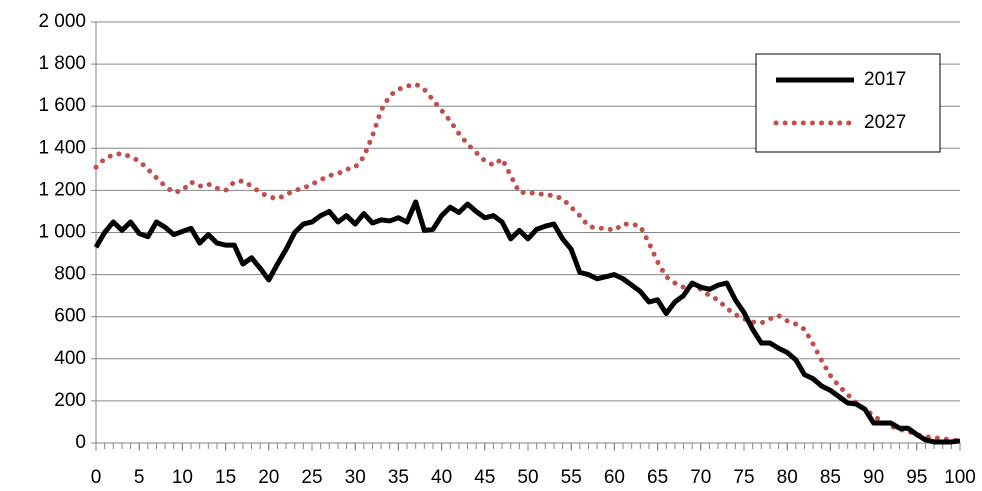  Describe the element at coordinates (527, 477) in the screenshot. I see `x-tick-label: 50` at that location.